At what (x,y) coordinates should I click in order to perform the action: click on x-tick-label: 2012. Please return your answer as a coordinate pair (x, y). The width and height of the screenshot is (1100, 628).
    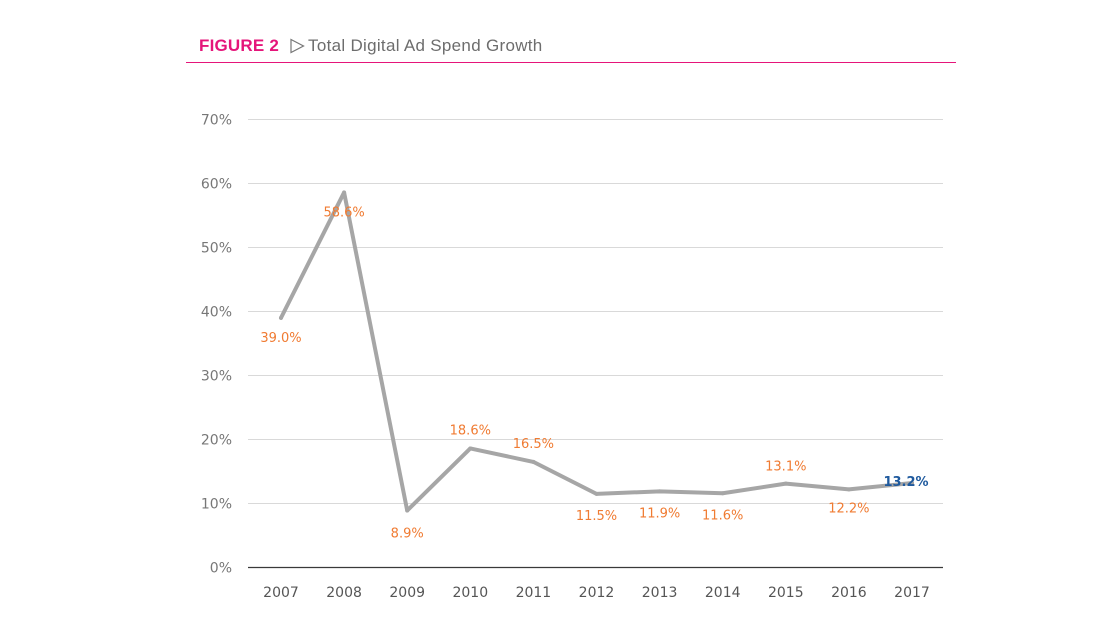
    Looking at the image, I should click on (597, 593).